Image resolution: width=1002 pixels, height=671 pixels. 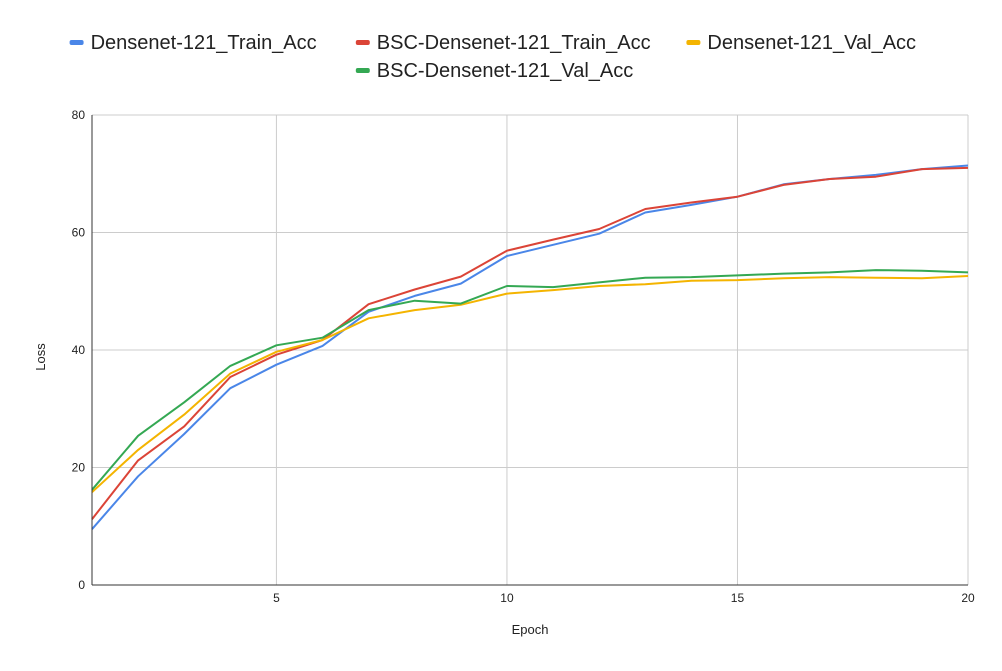 I want to click on y-tick-label: 60, so click(x=79, y=233).